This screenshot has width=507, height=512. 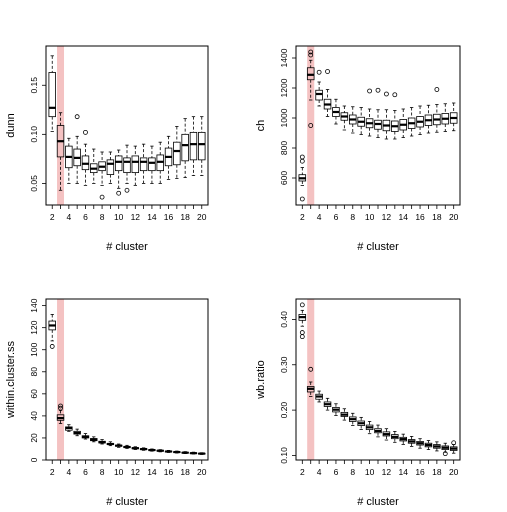 What do you see at coordinates (302, 472) in the screenshot?
I see `x-tick-label: 2` at bounding box center [302, 472].